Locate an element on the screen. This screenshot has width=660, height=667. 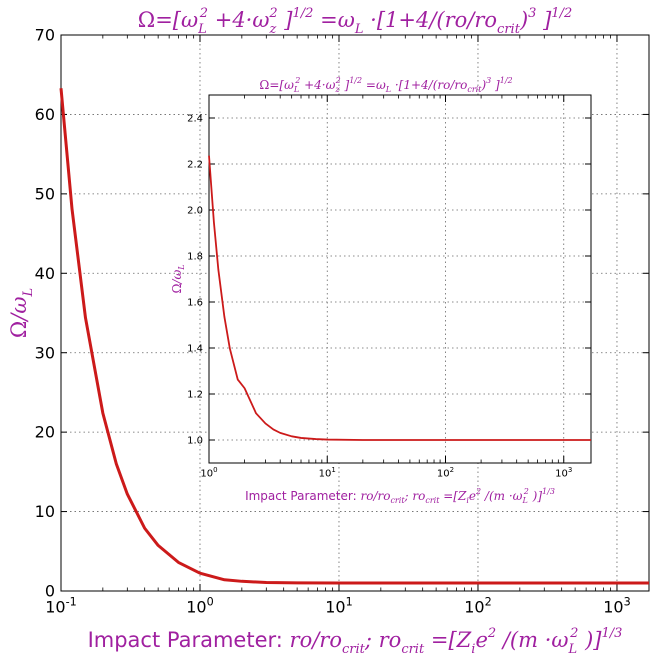
main-y-tick-labels: 0 10 20 30 40 50 60 70 is located at coordinates (45, 313).